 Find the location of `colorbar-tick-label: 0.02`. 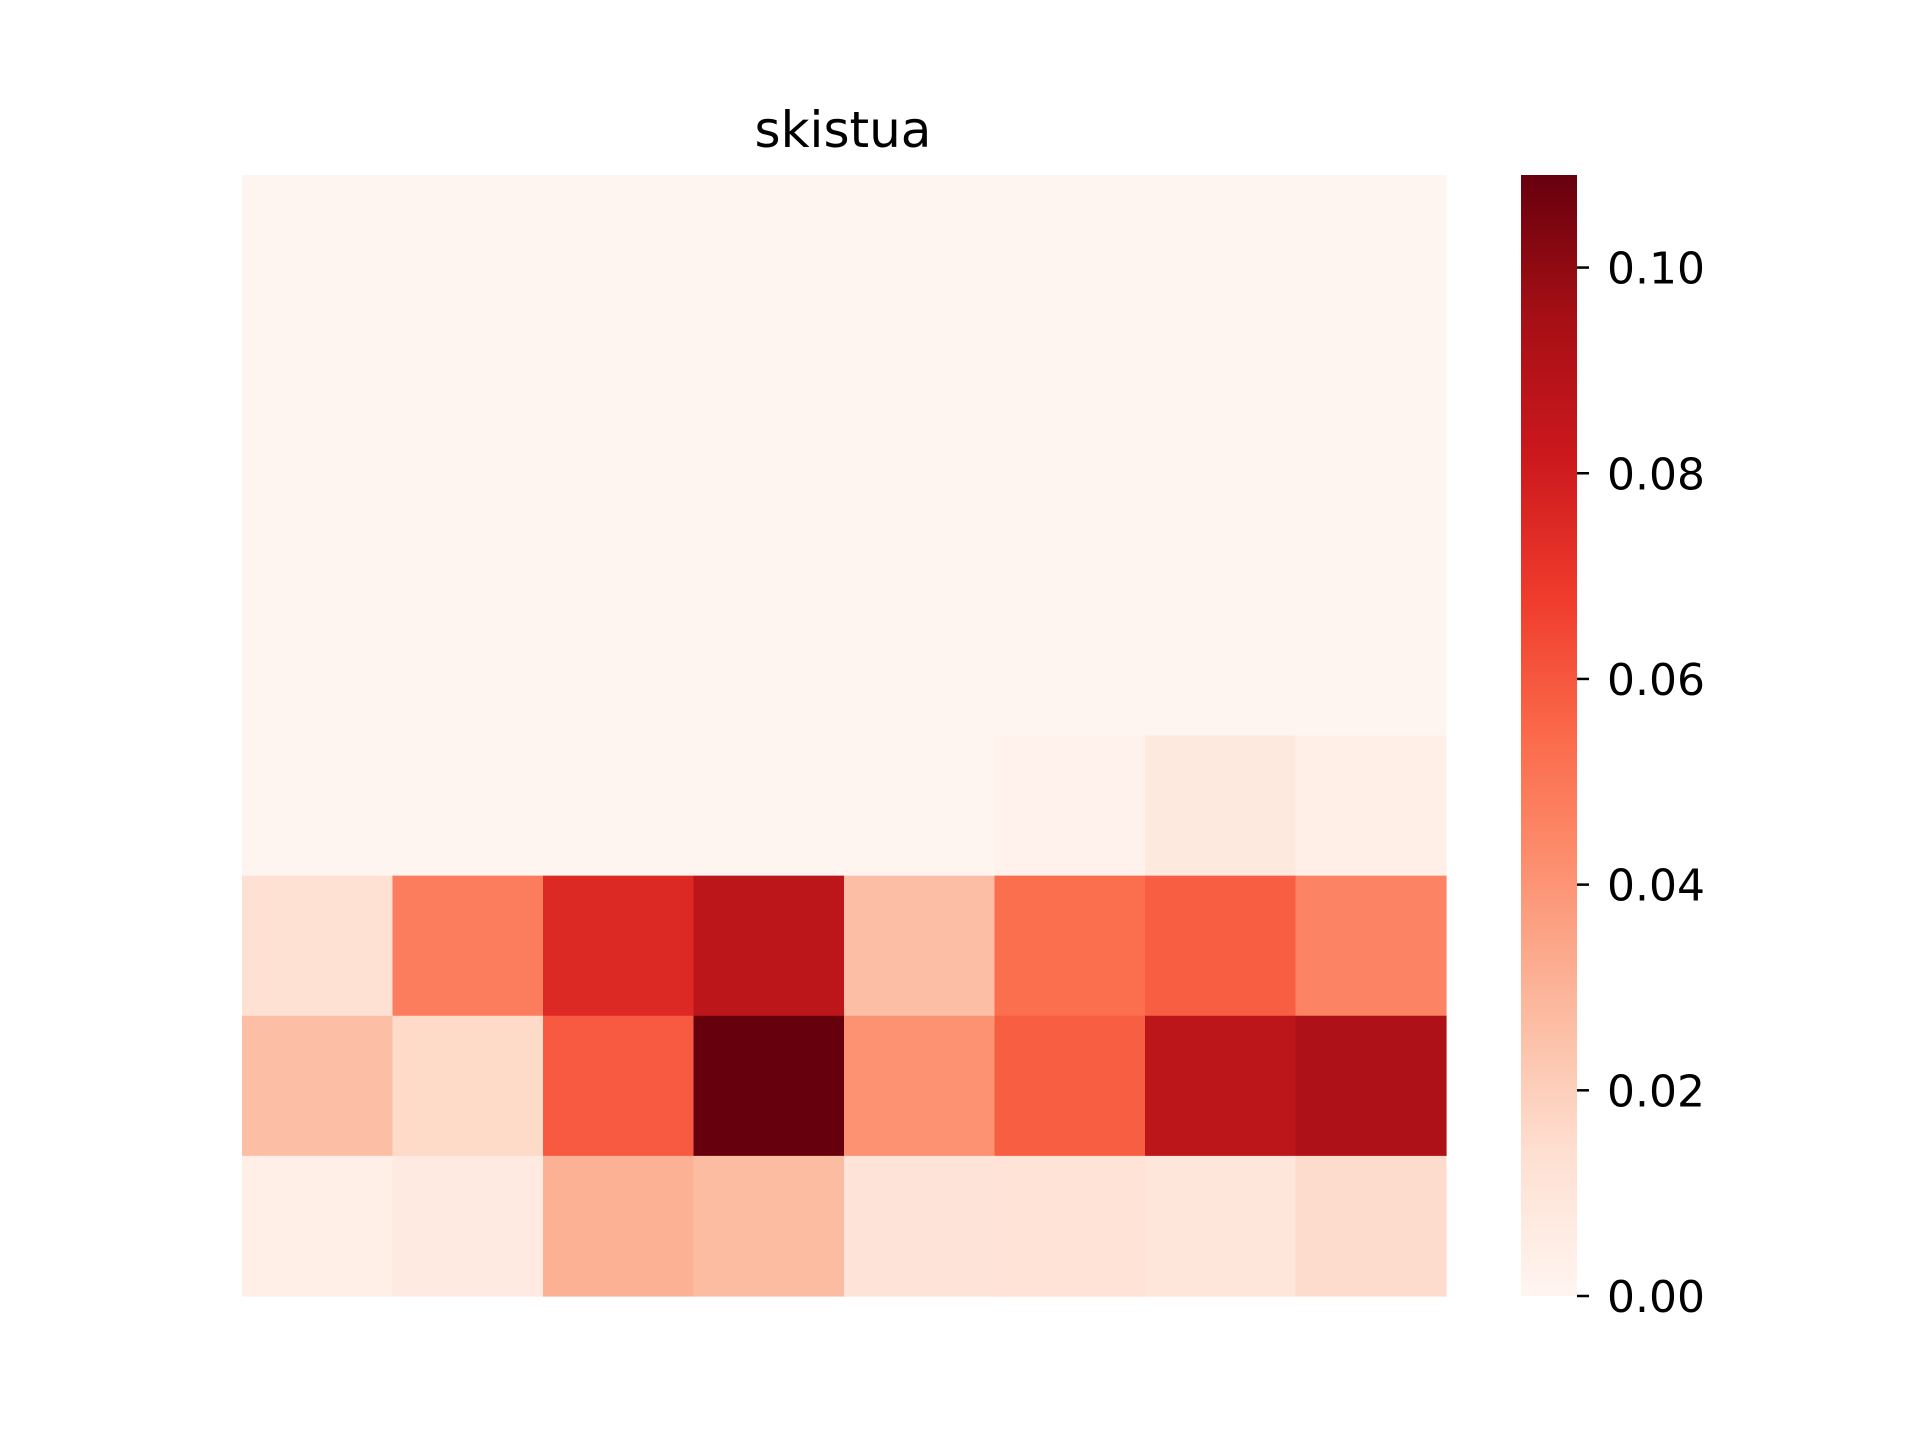

colorbar-tick-label: 0.02 is located at coordinates (1656, 1091).